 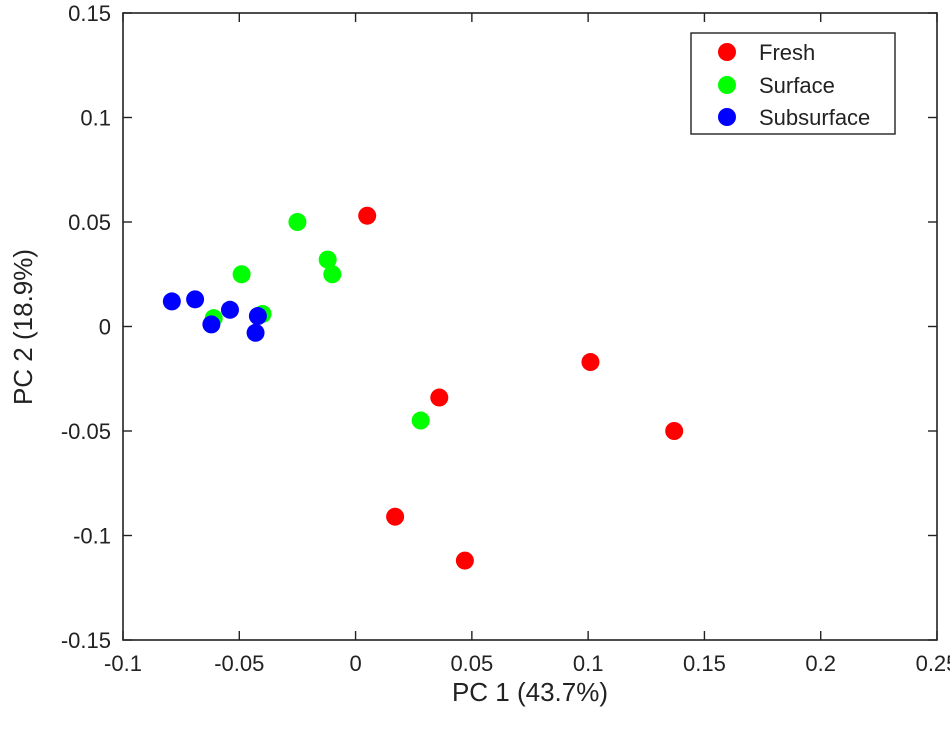 I want to click on x-tick-label: -0.05, so click(x=239, y=663).